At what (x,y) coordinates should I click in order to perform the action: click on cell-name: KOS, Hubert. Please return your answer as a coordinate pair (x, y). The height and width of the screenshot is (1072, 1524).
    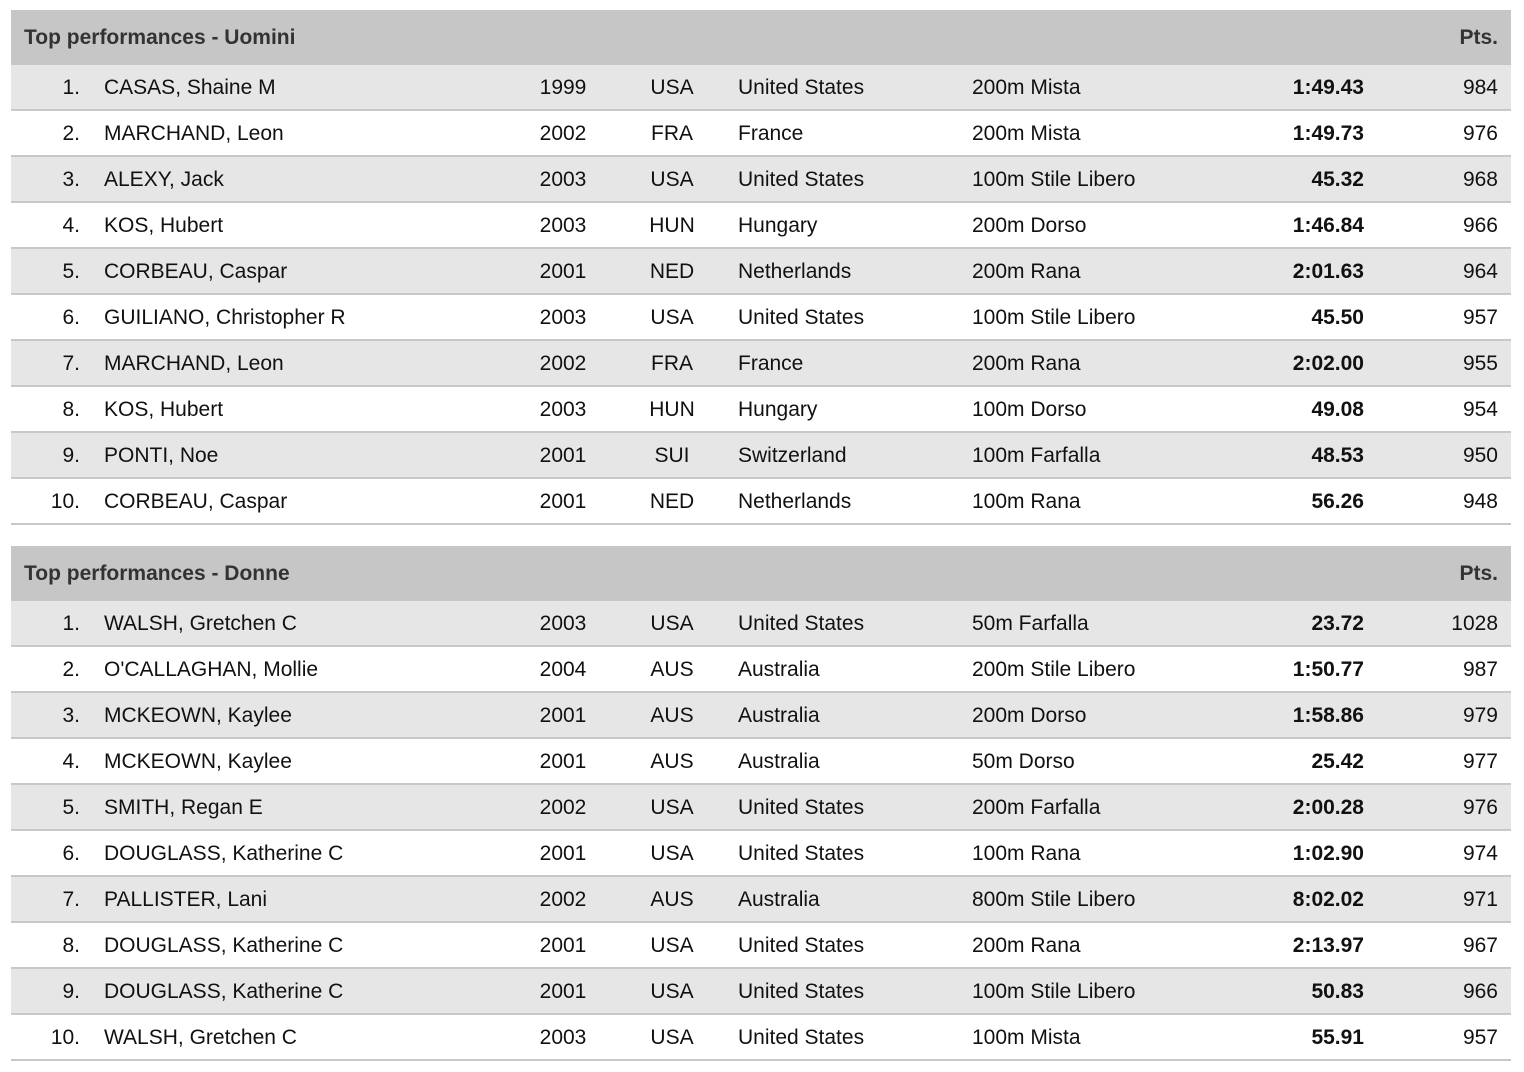
    Looking at the image, I should click on (164, 225).